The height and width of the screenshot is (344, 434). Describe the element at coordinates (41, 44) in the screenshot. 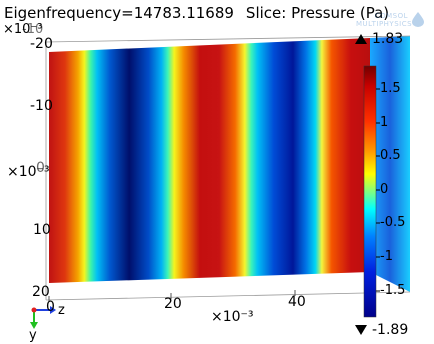

I see `left-axis-tick-label: -20` at that location.